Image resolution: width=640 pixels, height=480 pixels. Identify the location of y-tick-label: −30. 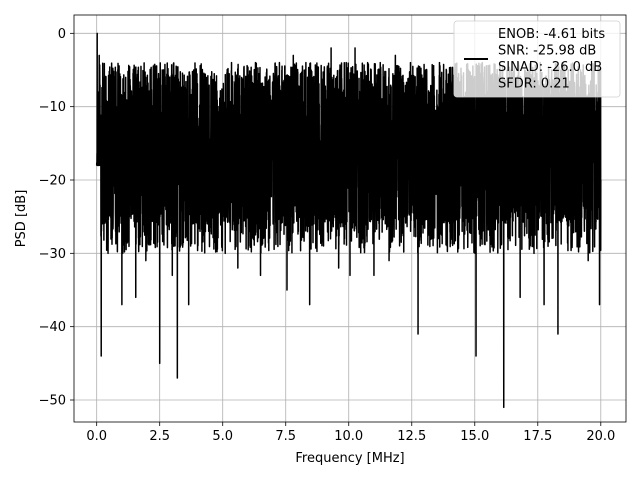
(52, 254).